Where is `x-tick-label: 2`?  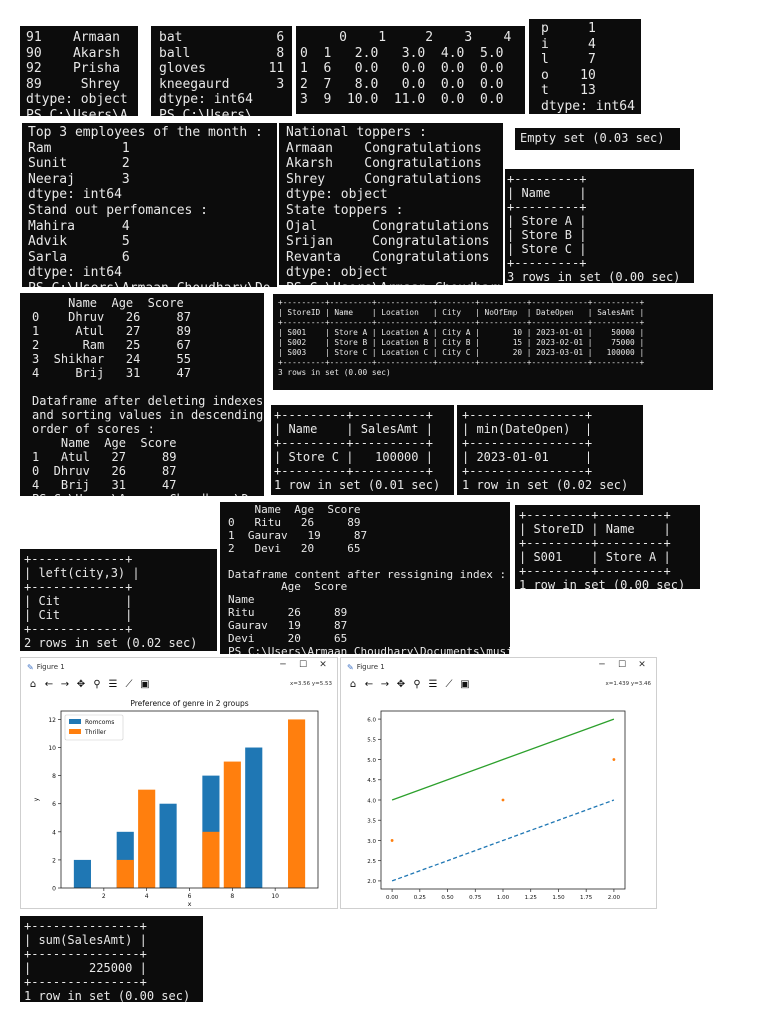 x-tick-label: 2 is located at coordinates (104, 896).